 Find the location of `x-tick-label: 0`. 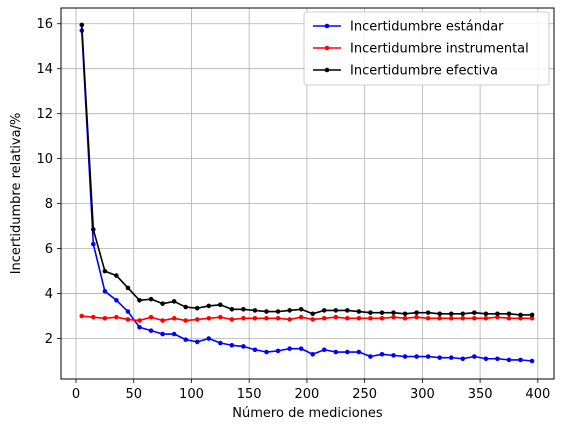

x-tick-label: 0 is located at coordinates (76, 394).